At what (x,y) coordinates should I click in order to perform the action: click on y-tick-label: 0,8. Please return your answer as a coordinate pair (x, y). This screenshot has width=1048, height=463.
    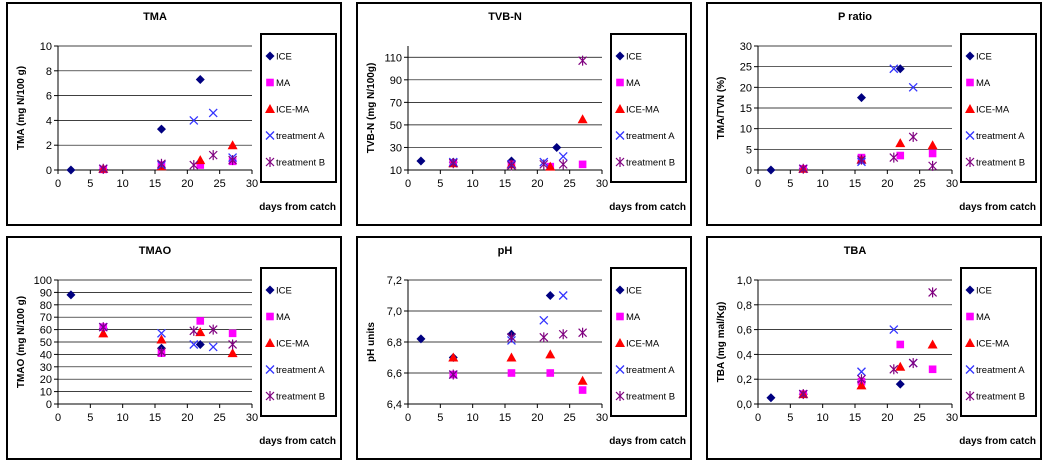
    Looking at the image, I should click on (744, 306).